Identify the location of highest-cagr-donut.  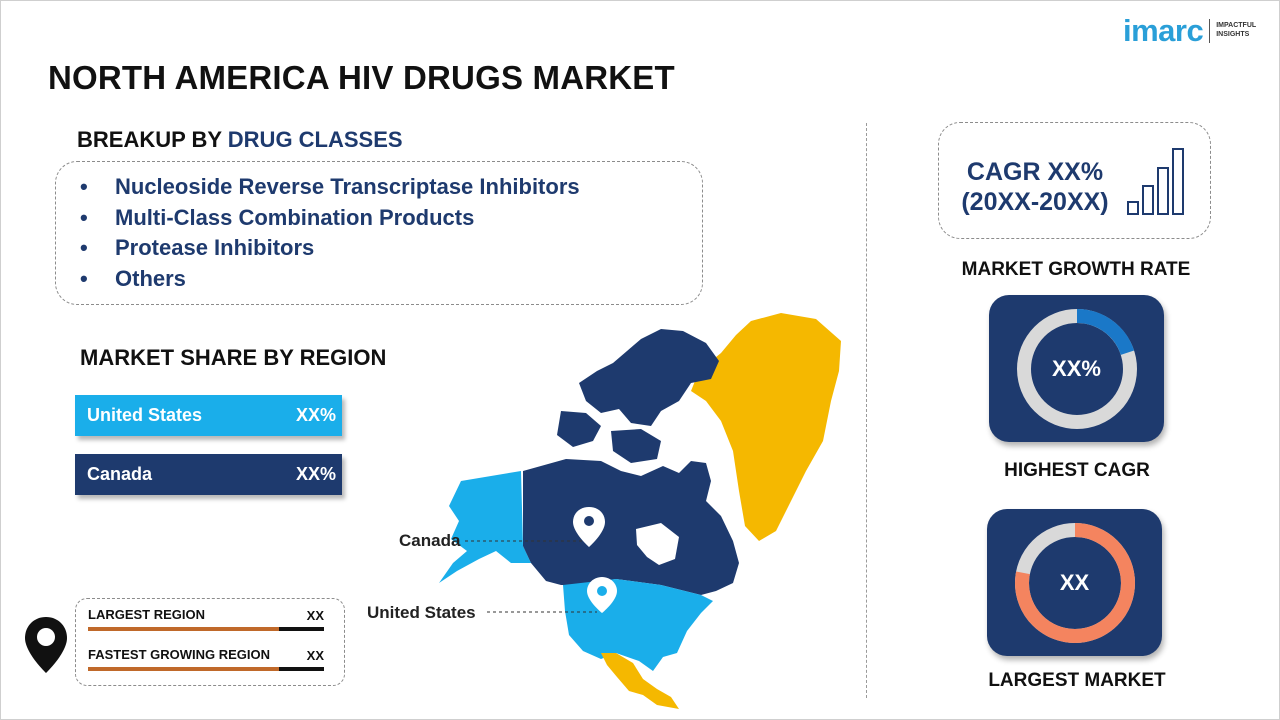
(1076, 368).